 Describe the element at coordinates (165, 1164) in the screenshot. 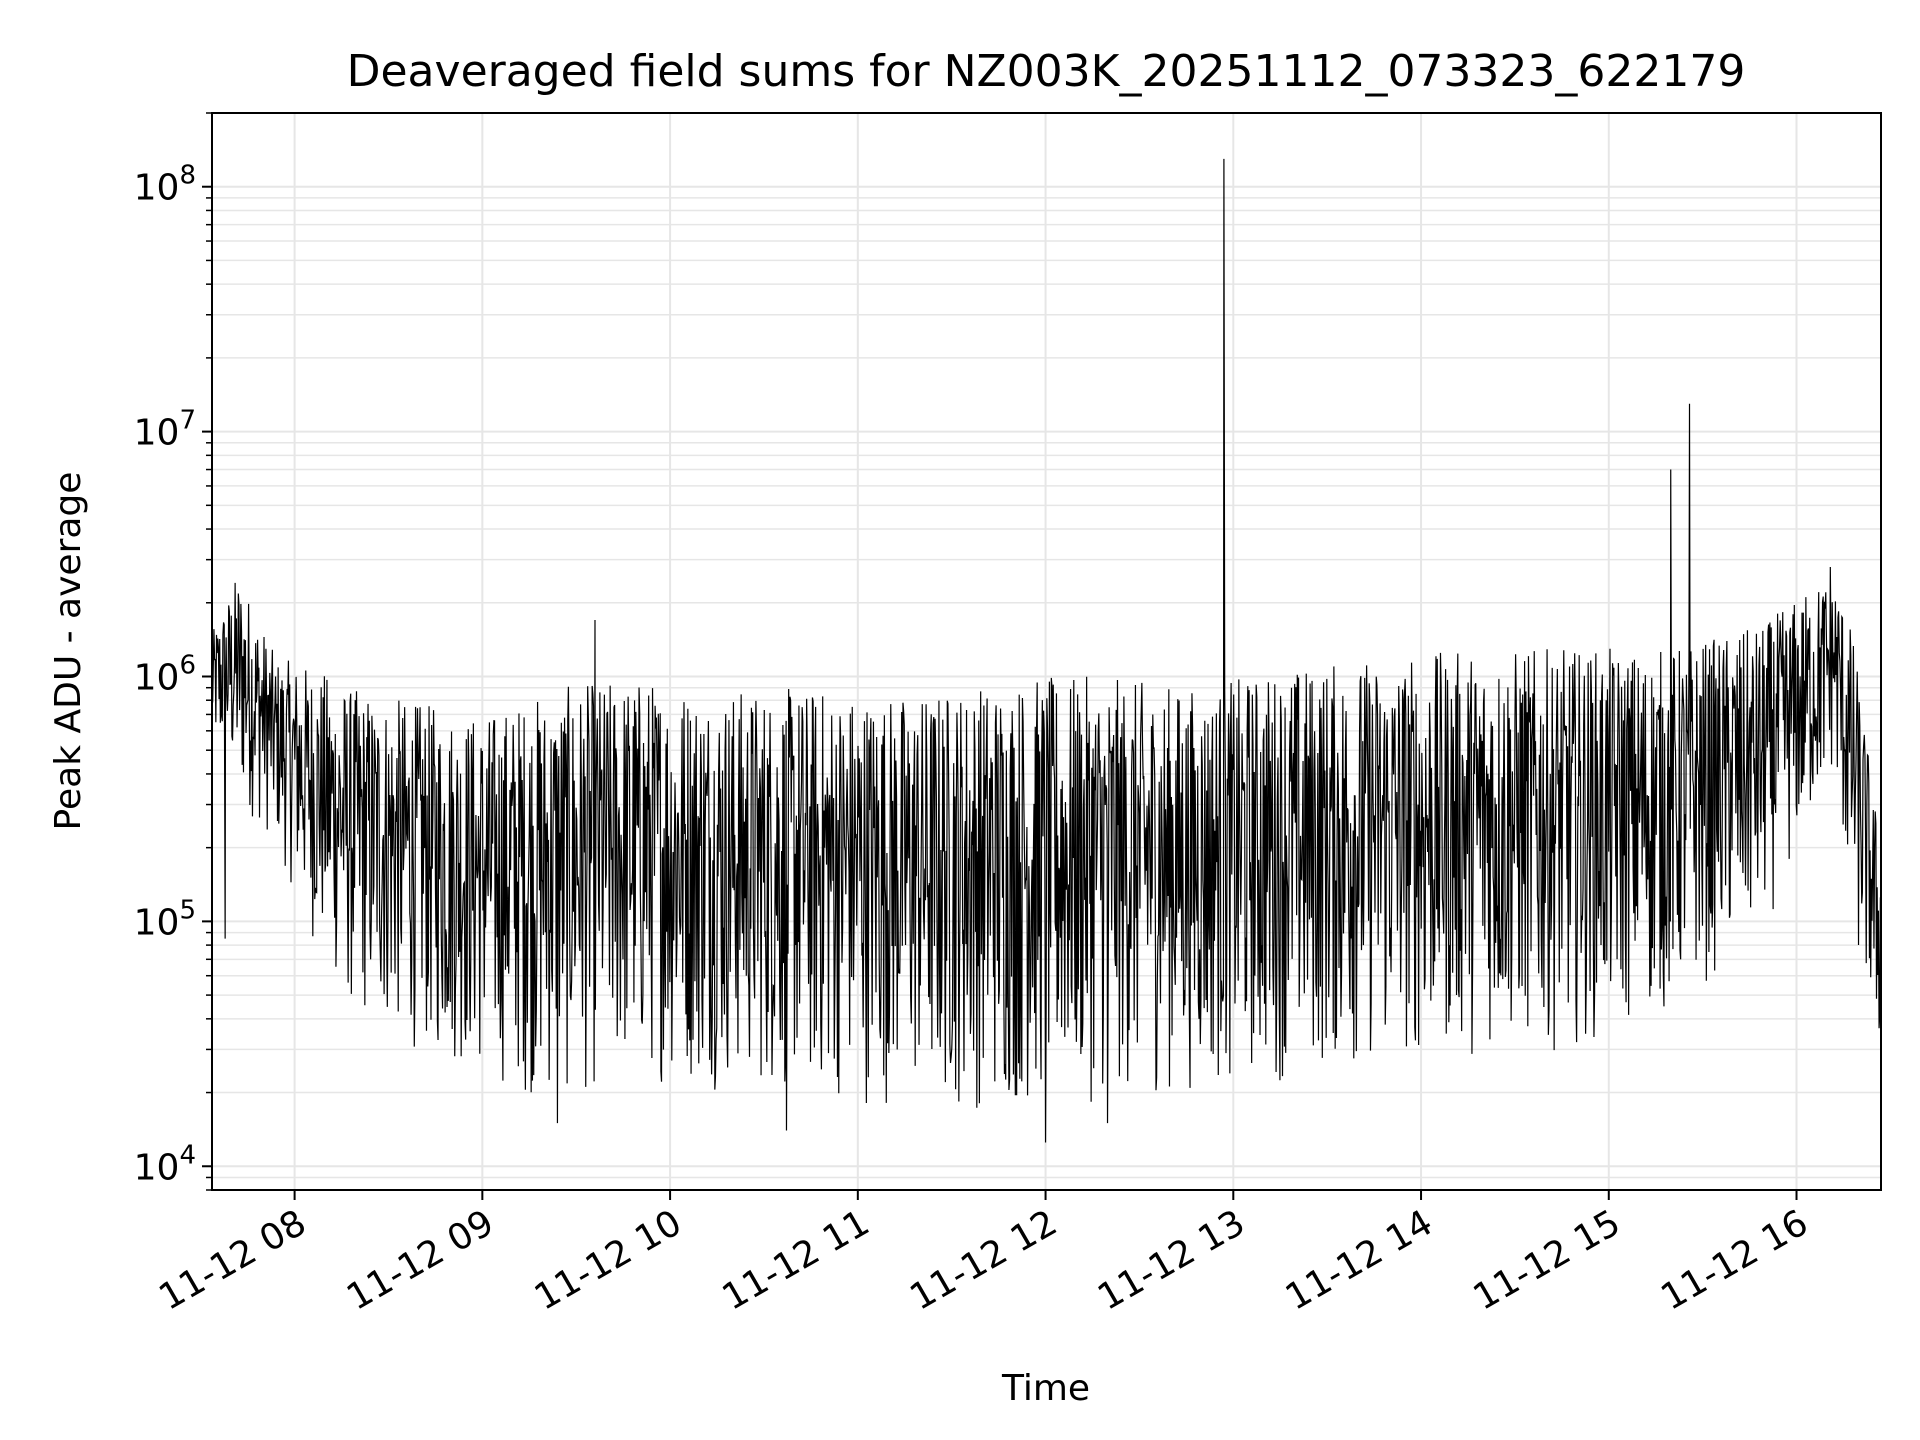

I see `y-tick-label: 10⁴` at that location.